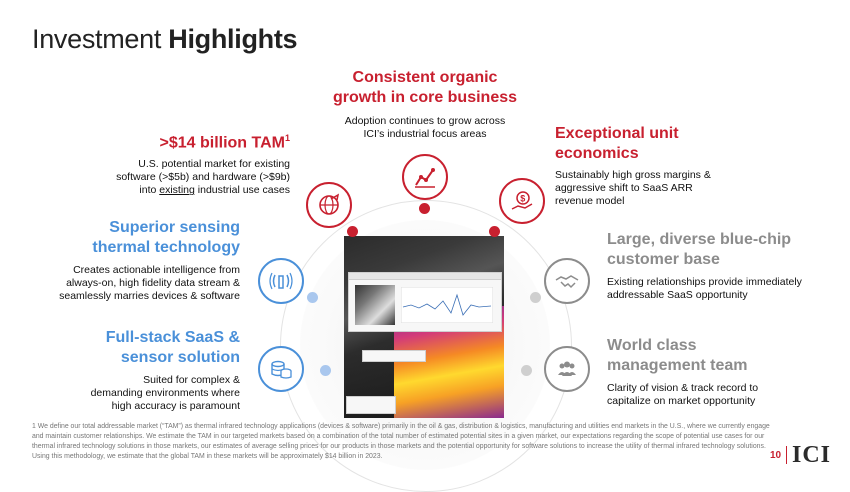  I want to click on dollar-hand-icon: $, so click(522, 201).